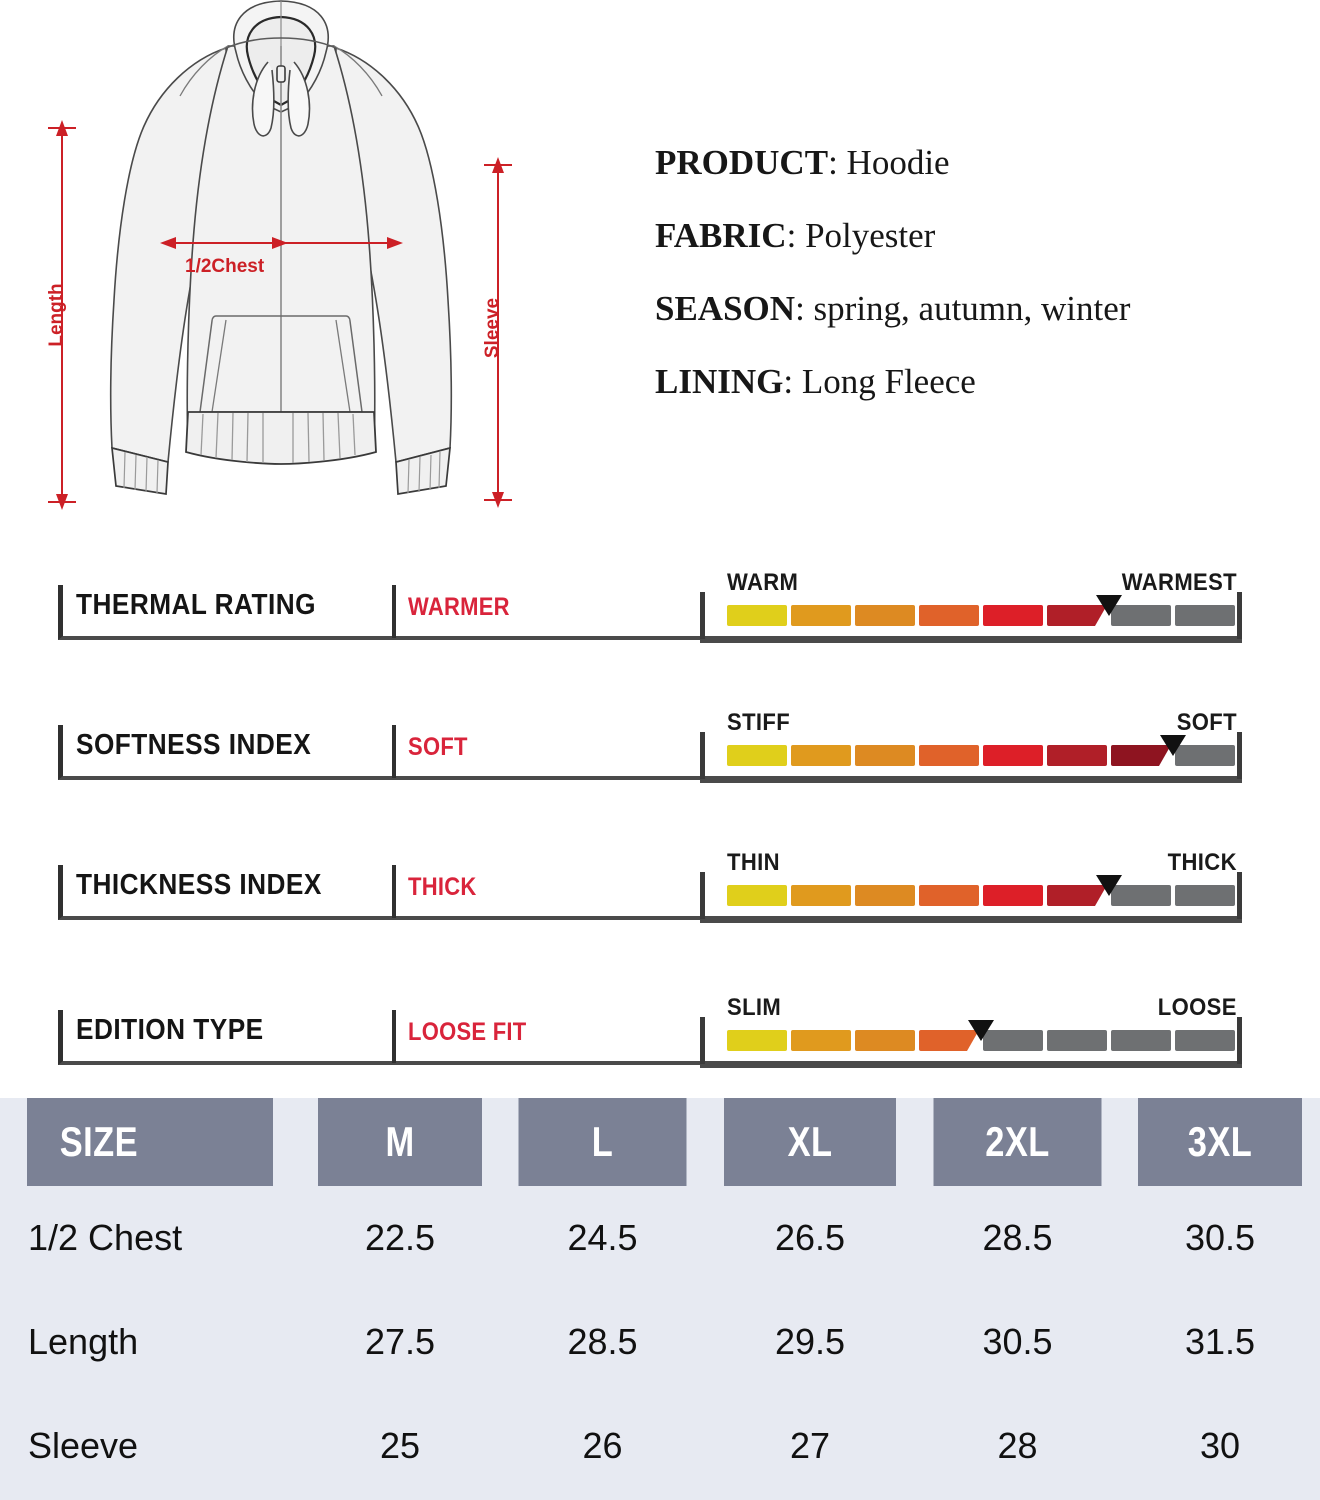 Image resolution: width=1320 pixels, height=1500 pixels. I want to click on rating-label: THERMAL RATING, so click(196, 605).